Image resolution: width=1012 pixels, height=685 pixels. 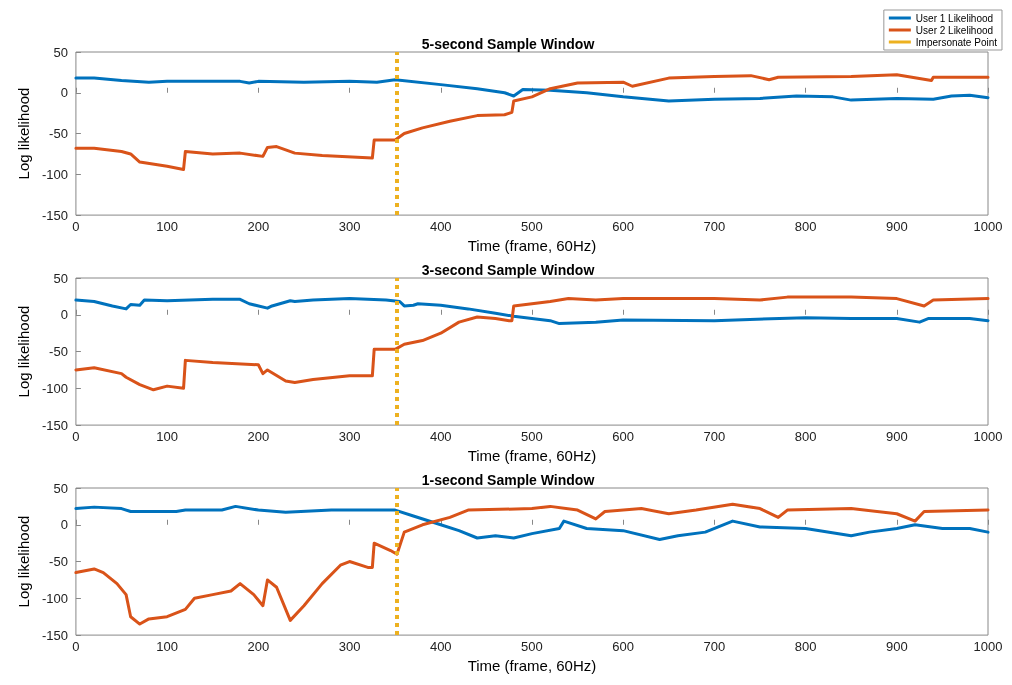 I want to click on chart-title: 1-second Sample Window, so click(x=508, y=480).